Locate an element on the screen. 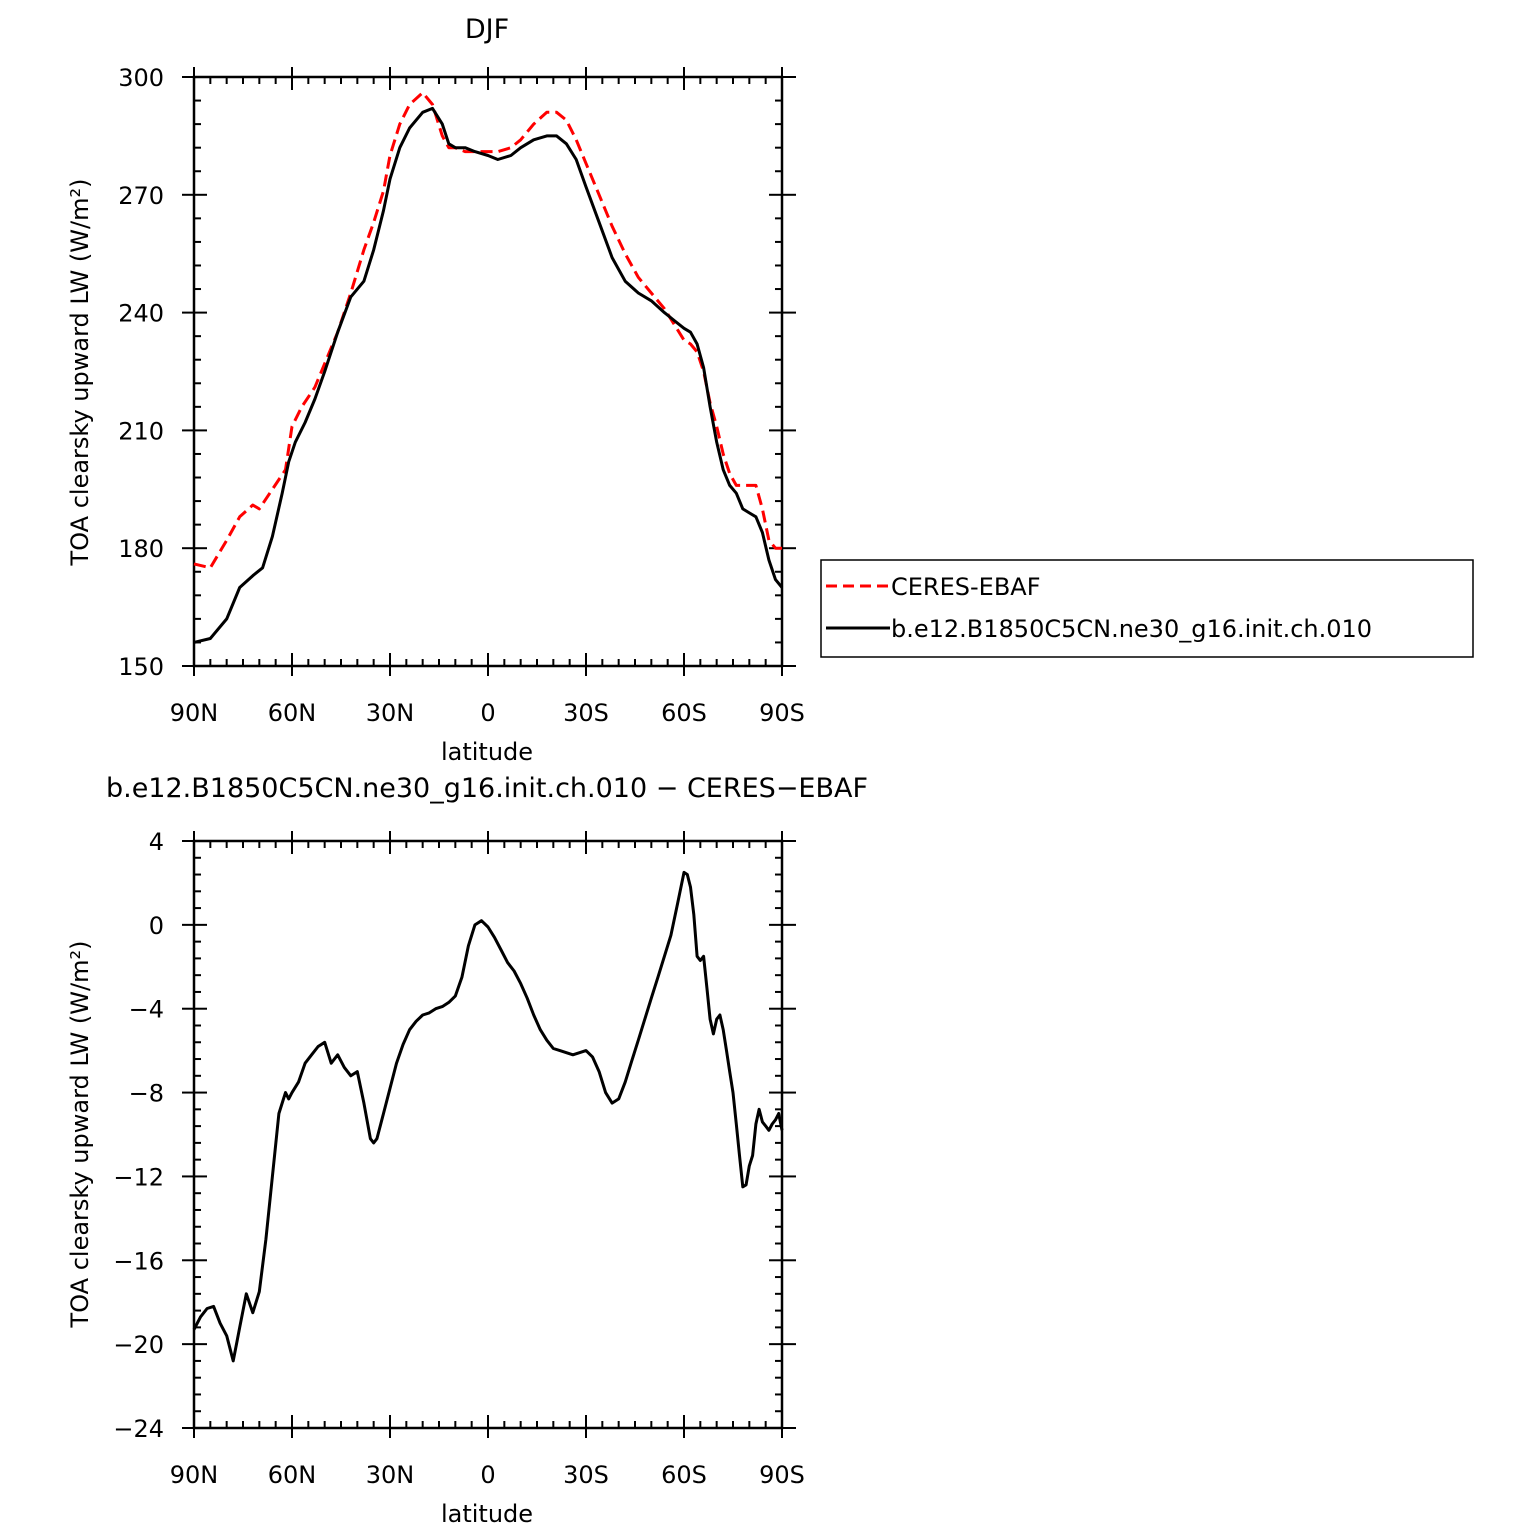  top-plot-frame is located at coordinates (488, 371).